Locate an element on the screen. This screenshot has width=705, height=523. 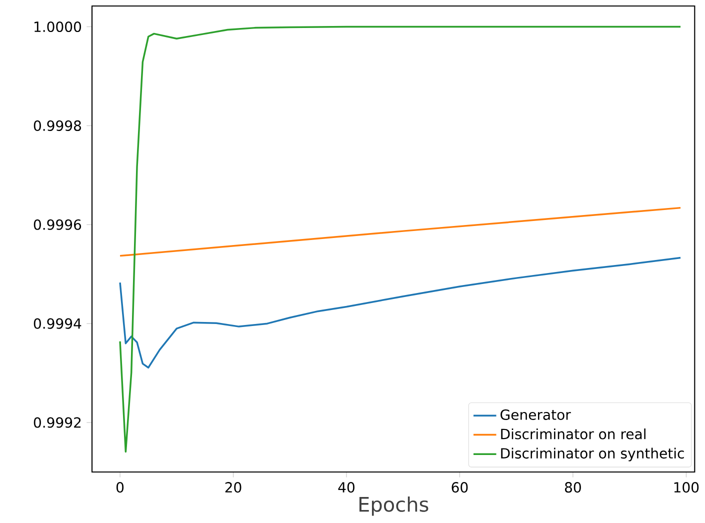
y-tick-label: 0.9996 is located at coordinates (58, 224).